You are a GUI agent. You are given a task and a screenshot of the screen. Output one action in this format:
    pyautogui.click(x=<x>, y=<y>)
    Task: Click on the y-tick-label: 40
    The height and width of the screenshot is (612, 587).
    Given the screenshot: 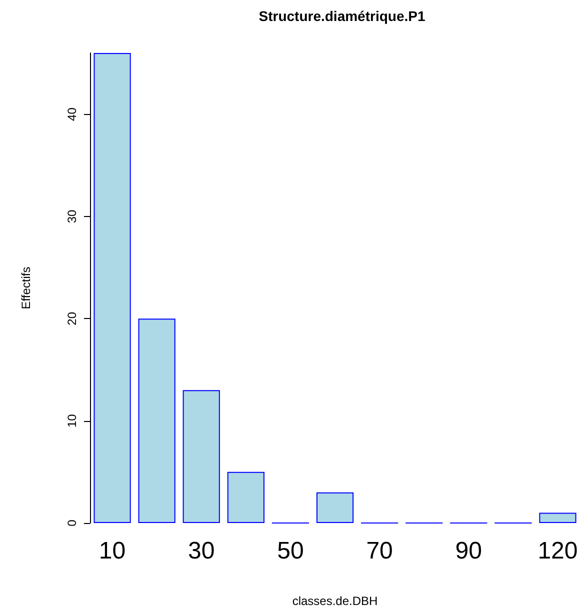 What is the action you would take?
    pyautogui.click(x=72, y=114)
    